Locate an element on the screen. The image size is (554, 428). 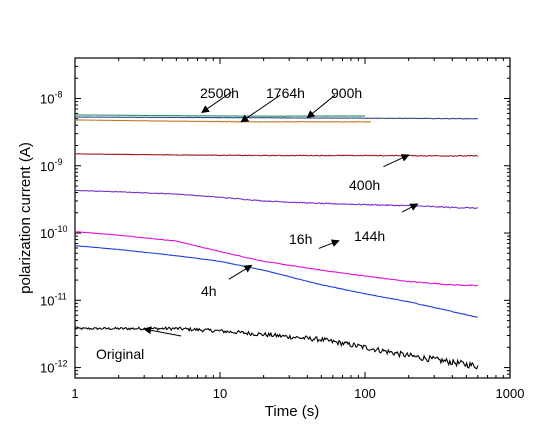
annotation-label: 16h is located at coordinates (300, 239).